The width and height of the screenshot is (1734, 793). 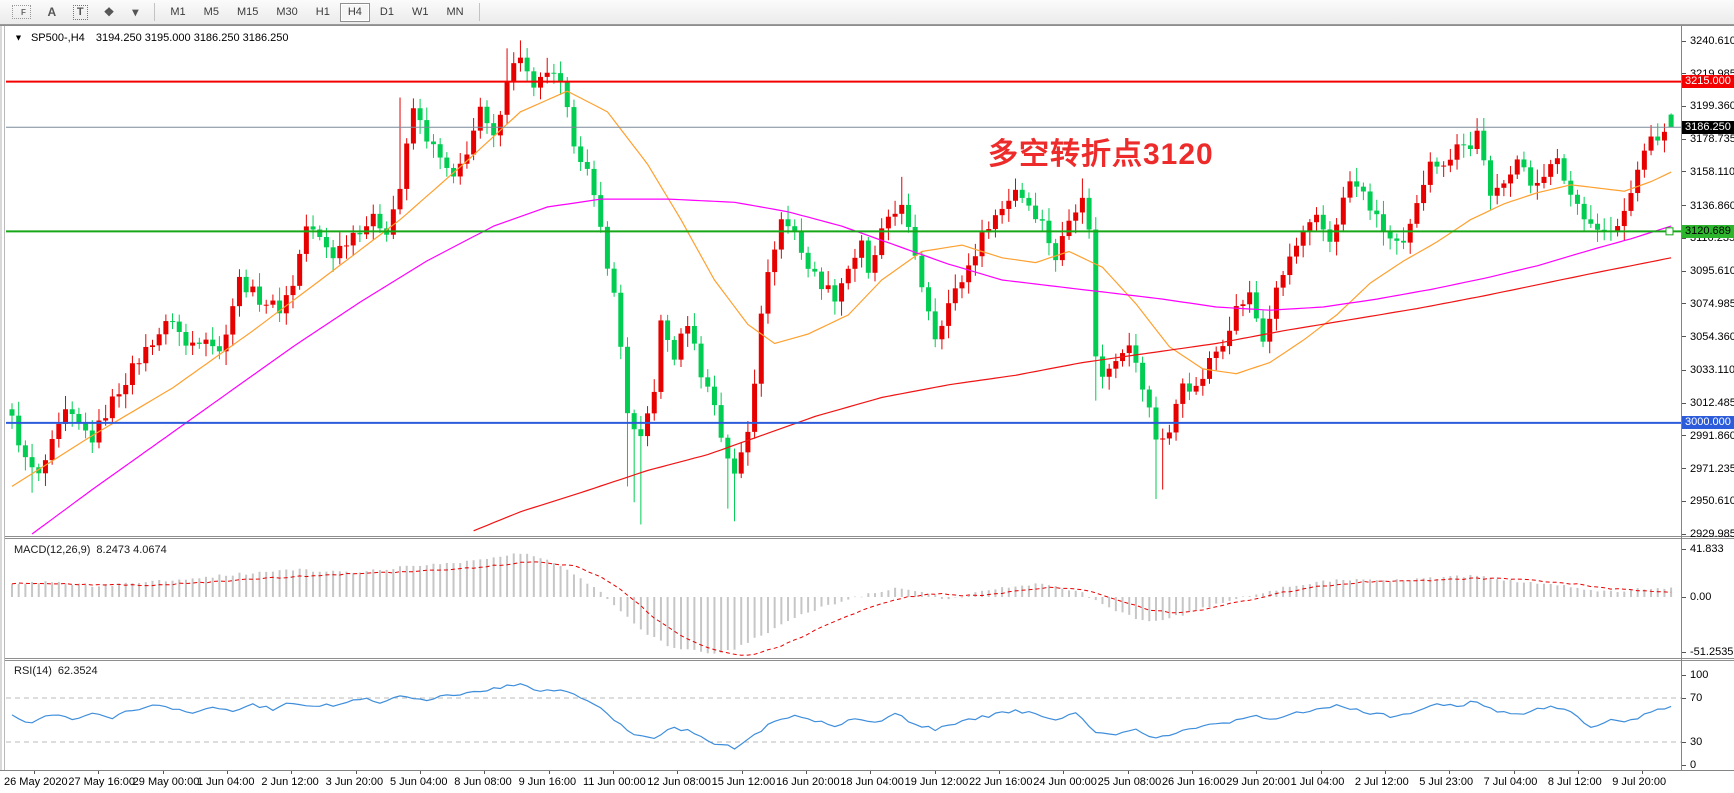 What do you see at coordinates (841, 608) in the screenshot?
I see `macd-signal-line` at bounding box center [841, 608].